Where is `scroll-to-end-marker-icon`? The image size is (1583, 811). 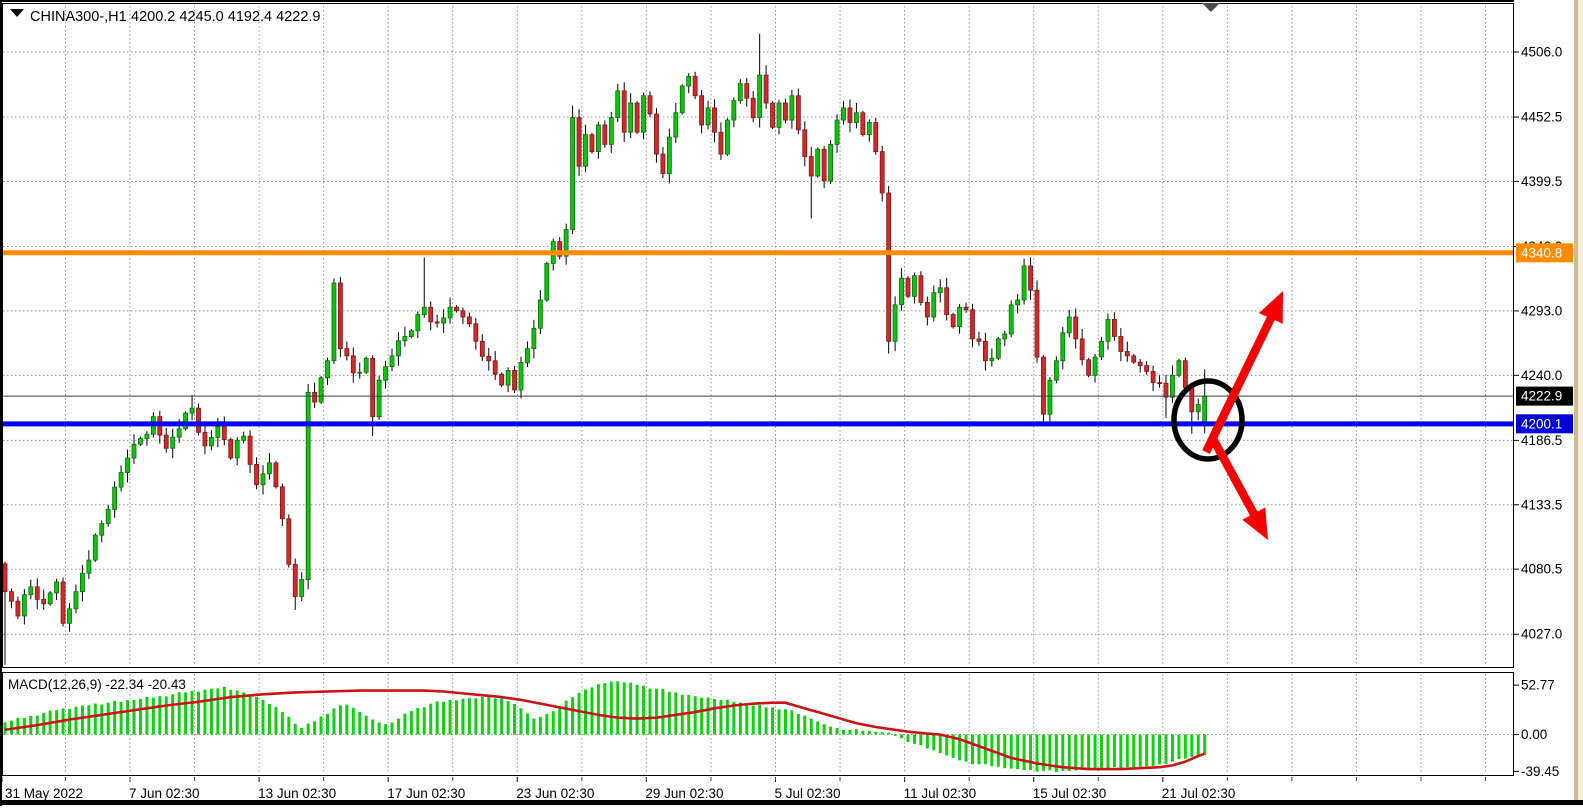
scroll-to-end-marker-icon is located at coordinates (1211, 7).